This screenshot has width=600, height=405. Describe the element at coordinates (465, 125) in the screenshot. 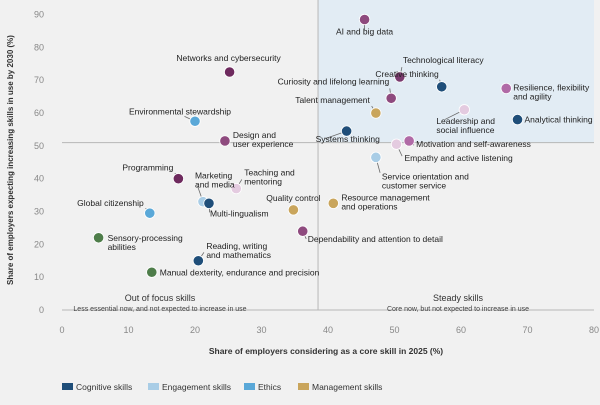

I see `skill-label: Leadership and social influence` at that location.